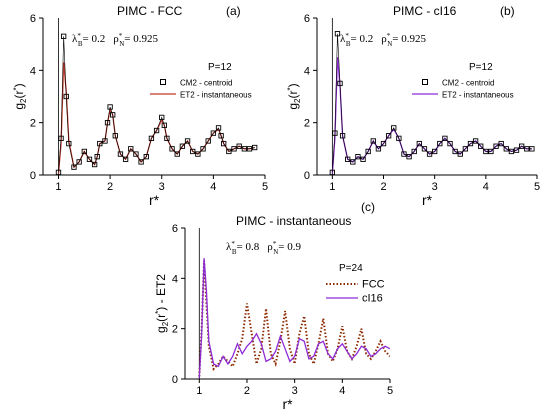 The image size is (550, 409). Describe the element at coordinates (351, 268) in the screenshot. I see `legend-title: P=24` at that location.